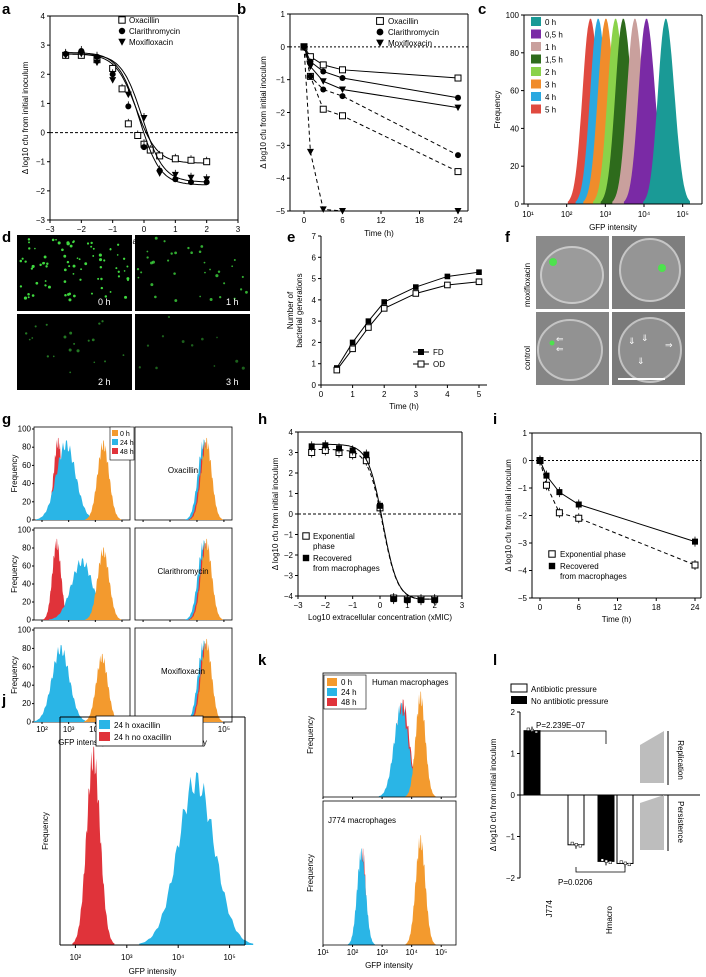  What do you see at coordinates (353, 605) in the screenshot?
I see `x-tick-label: −1` at bounding box center [353, 605].